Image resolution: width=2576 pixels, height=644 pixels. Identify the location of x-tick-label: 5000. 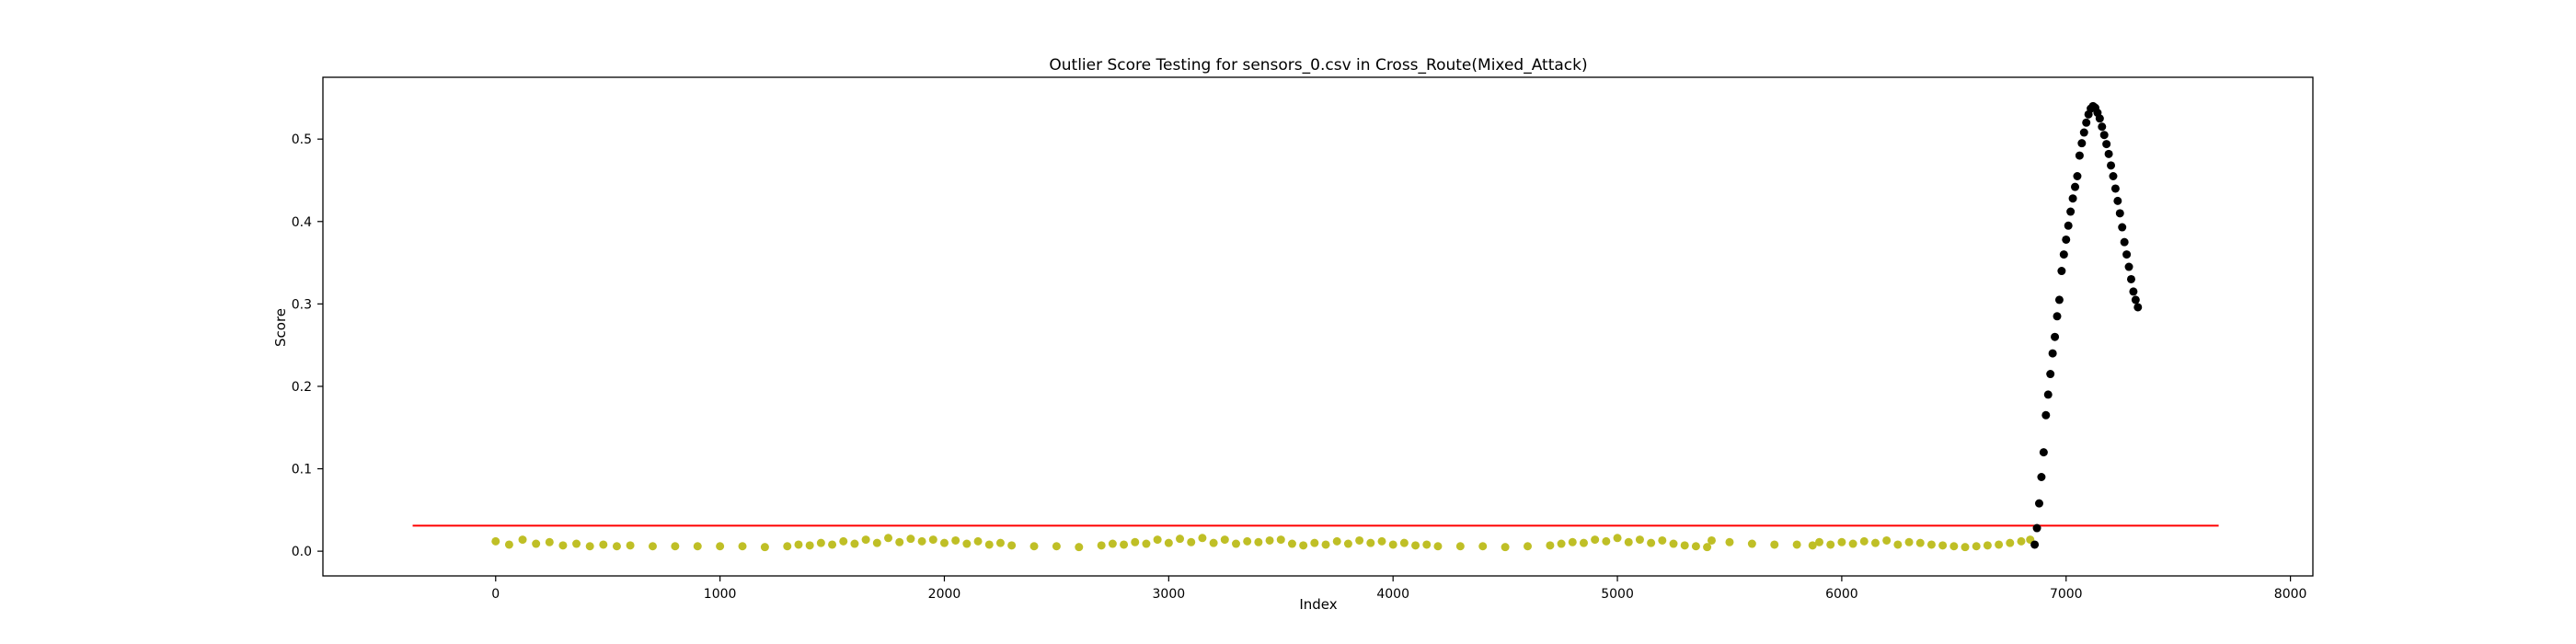
(1617, 594).